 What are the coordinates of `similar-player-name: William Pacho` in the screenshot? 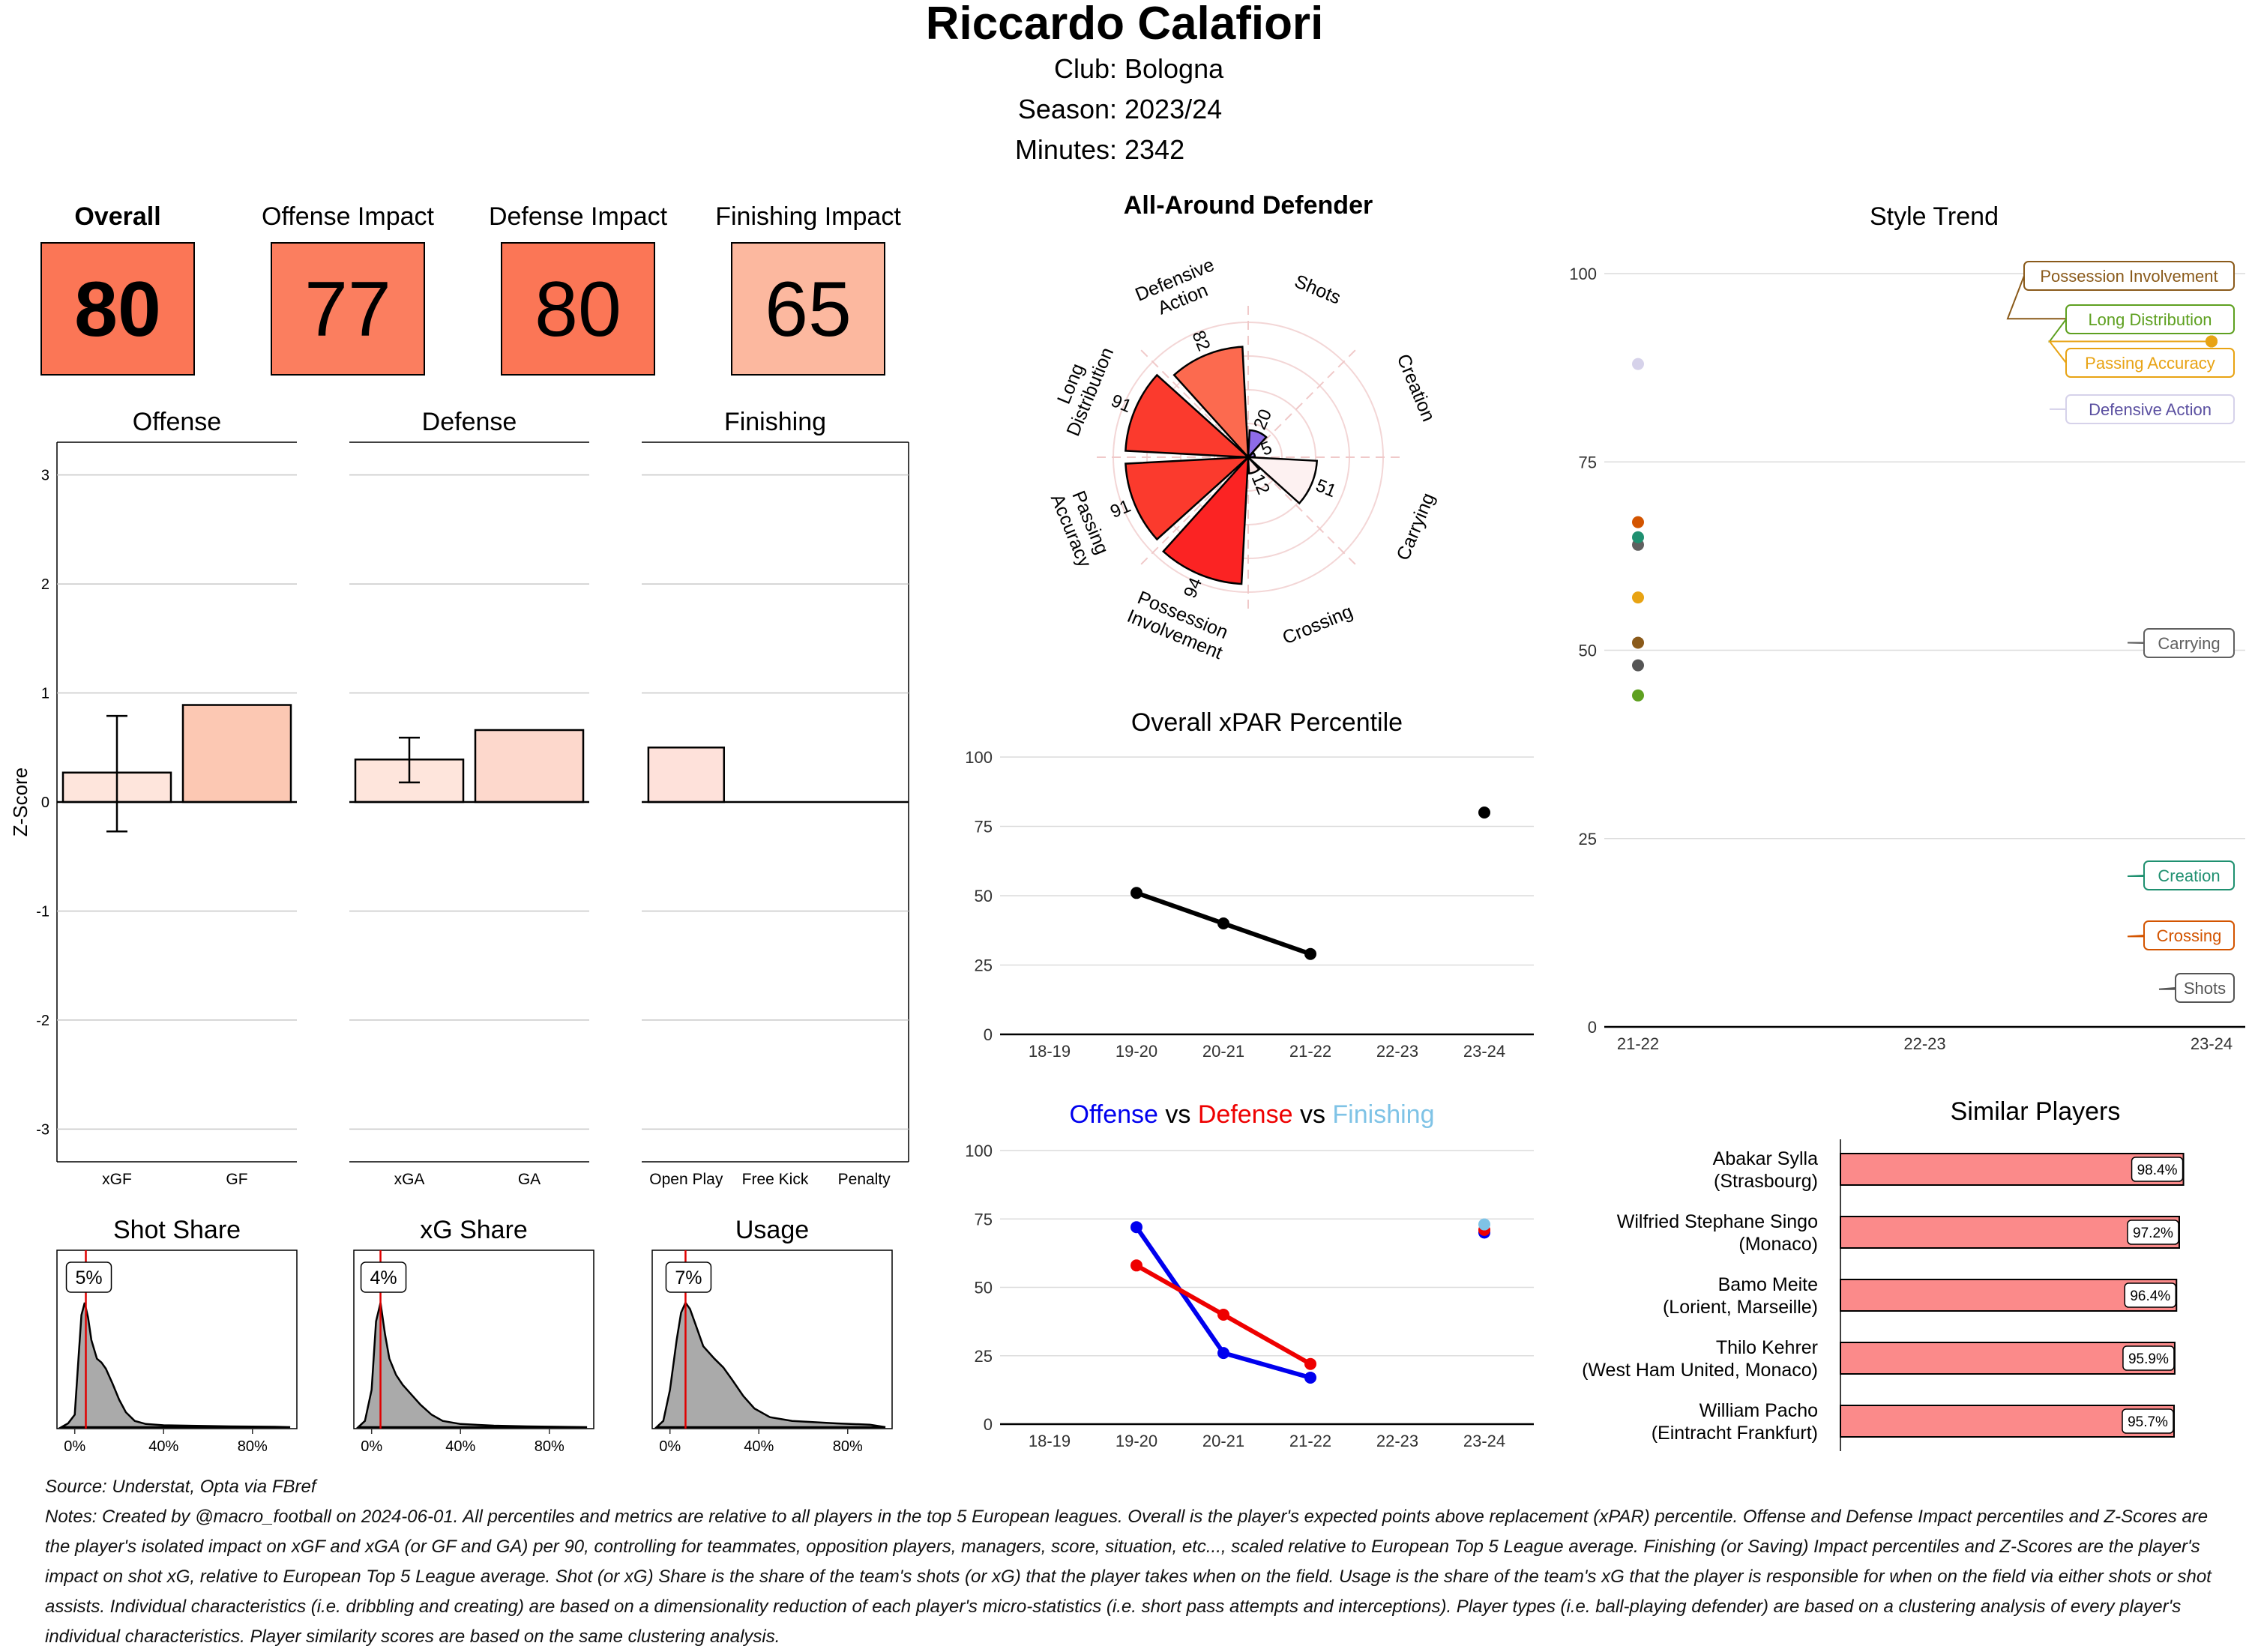 It's located at (1758, 1410).